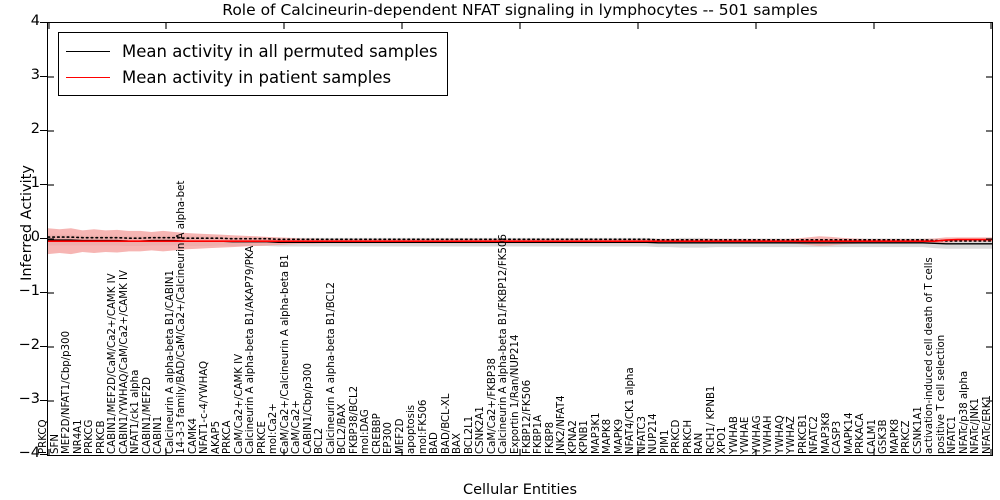 The height and width of the screenshot is (500, 1000). Describe the element at coordinates (35, 237) in the screenshot. I see `y-tick-label: 0` at that location.